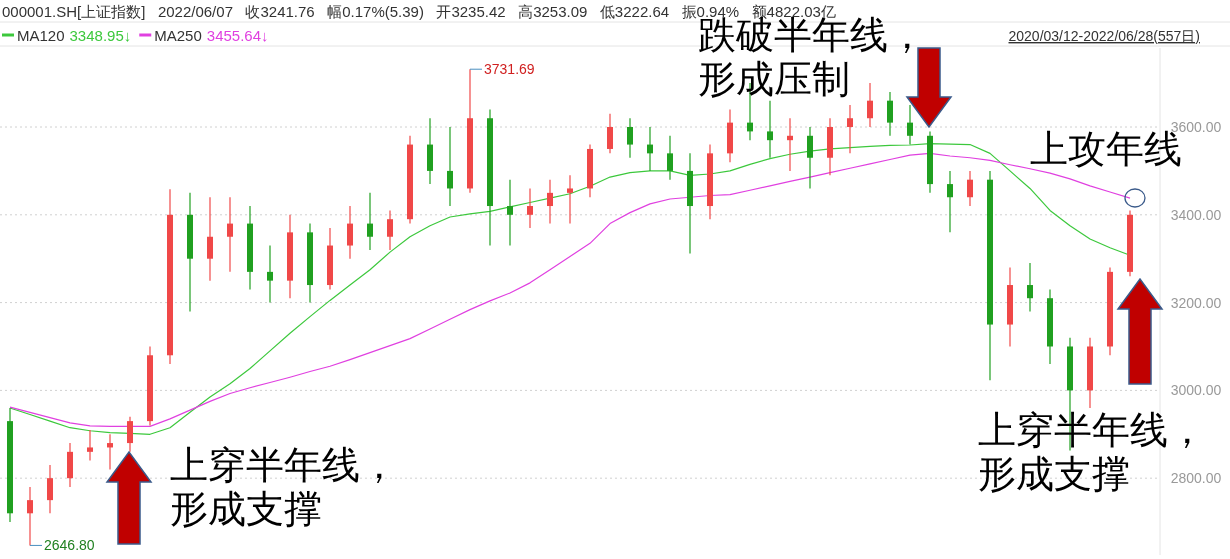 This screenshot has height=559, width=1230. I want to click on annotation: 2646.80, so click(69, 545).